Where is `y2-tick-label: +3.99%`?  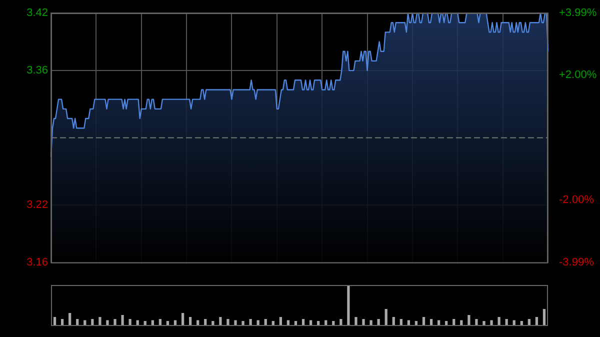
y2-tick-label: +3.99% is located at coordinates (578, 13).